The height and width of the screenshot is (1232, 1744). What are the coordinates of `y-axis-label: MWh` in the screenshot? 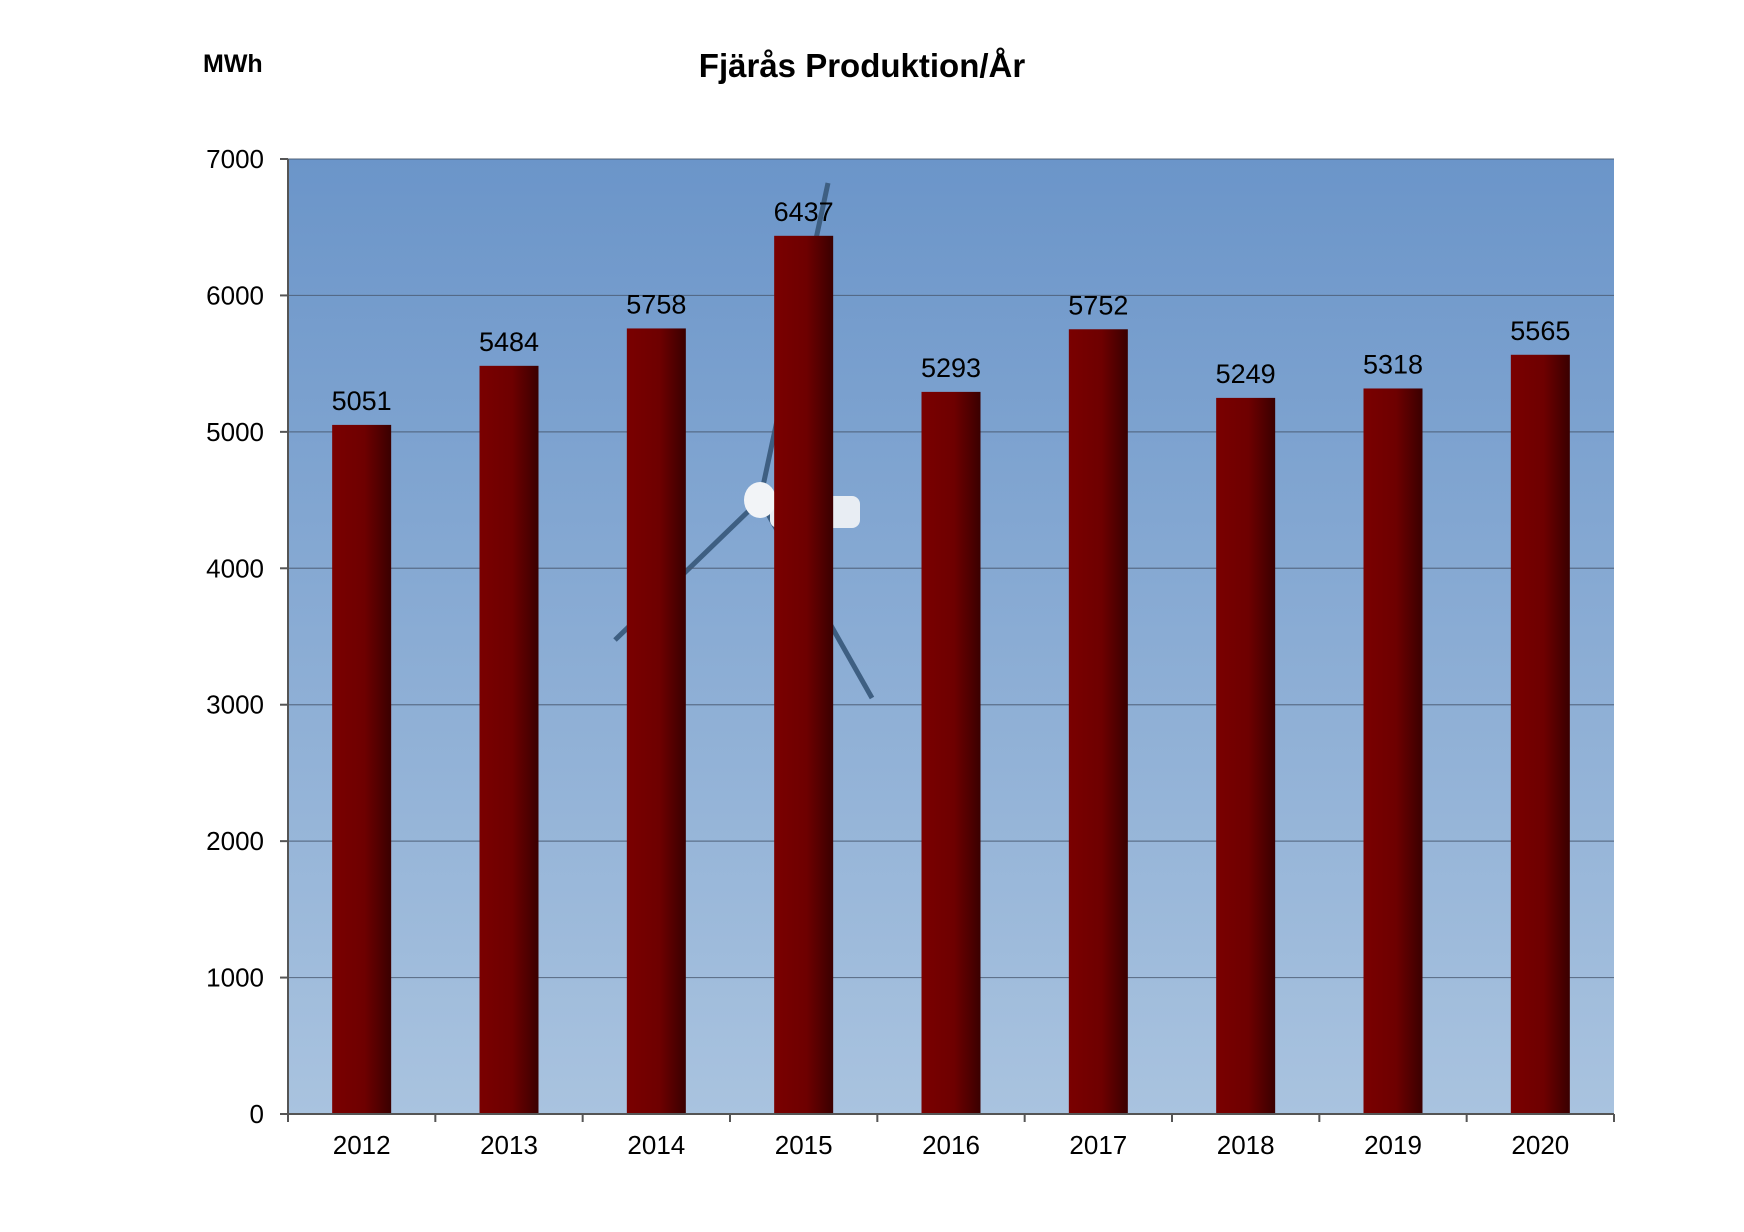 It's located at (233, 64).